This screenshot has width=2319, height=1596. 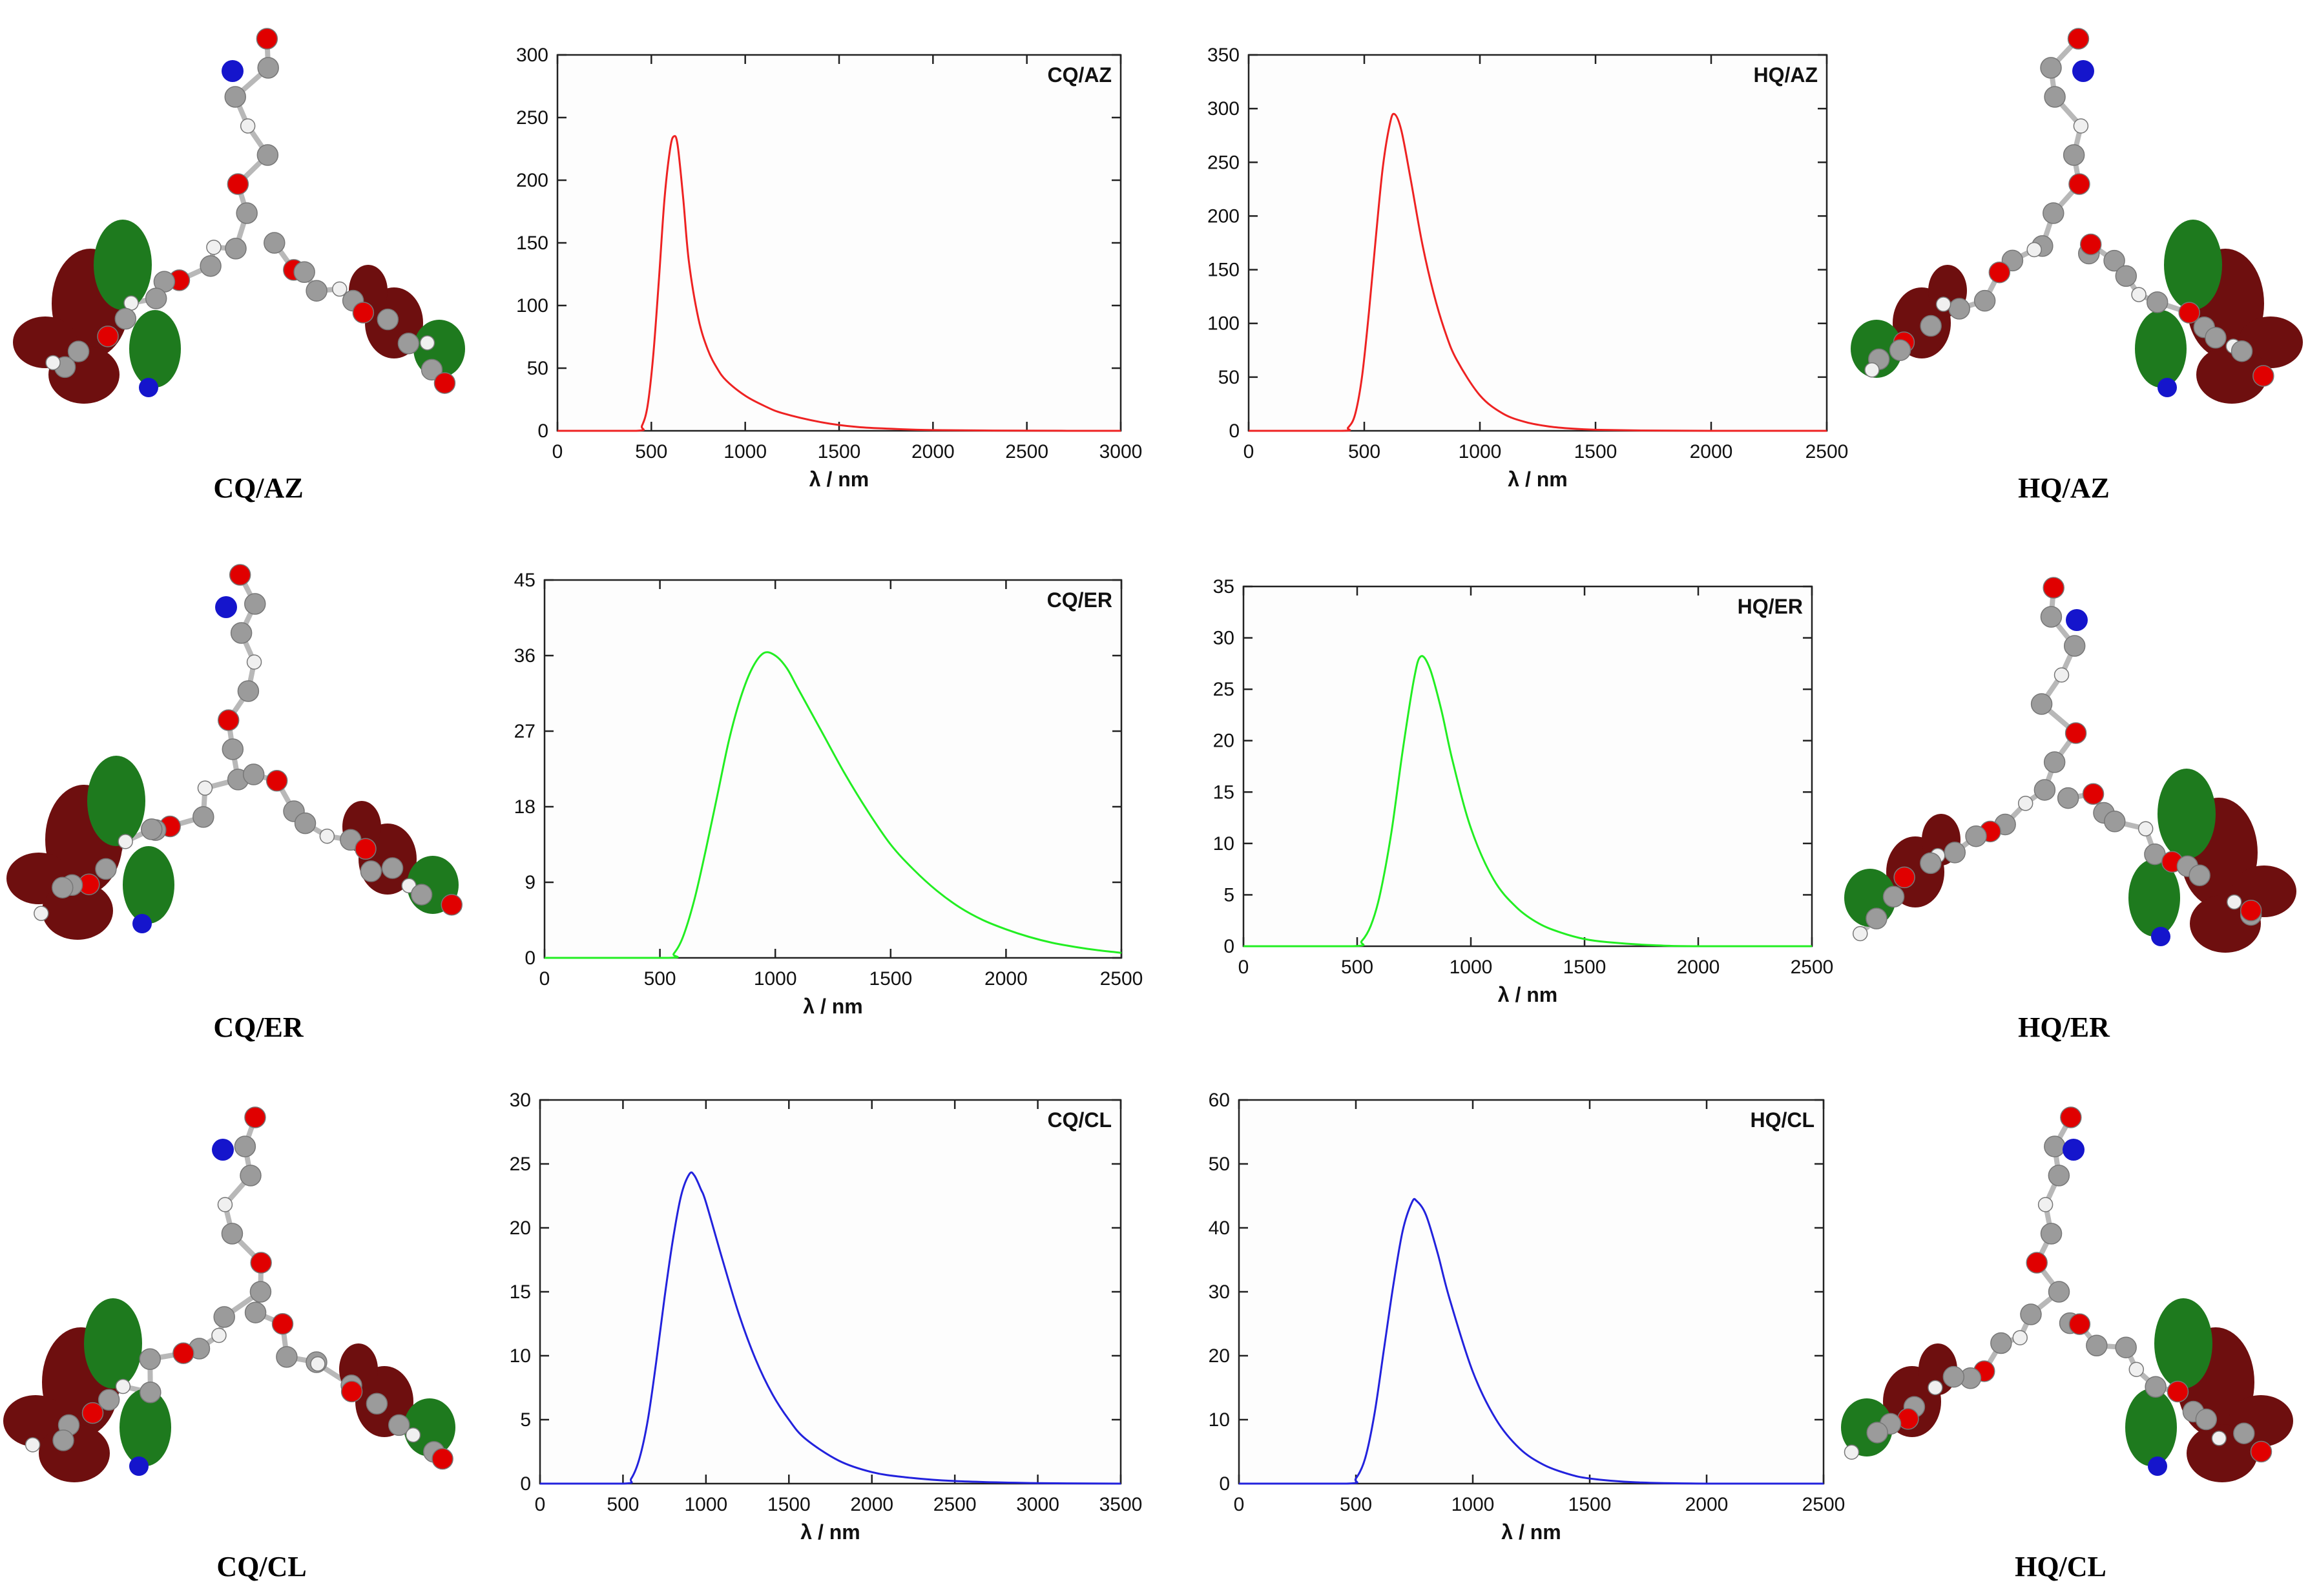 I want to click on y-tick-label: 15, so click(x=1223, y=792).